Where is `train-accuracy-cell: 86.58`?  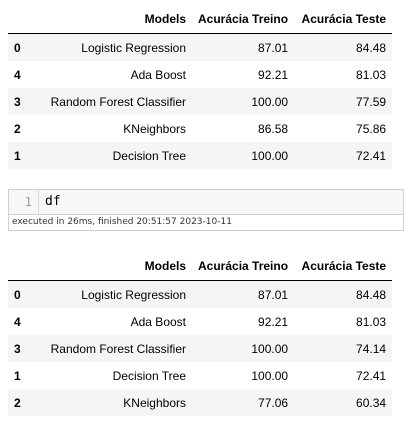 train-accuracy-cell: 86.58 is located at coordinates (273, 128).